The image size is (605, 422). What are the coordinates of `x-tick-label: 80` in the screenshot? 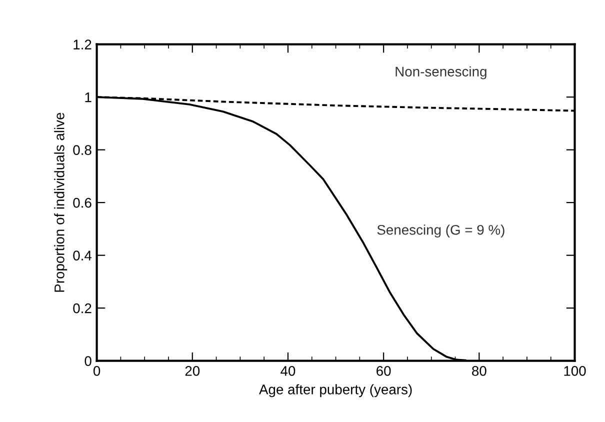 It's located at (479, 371).